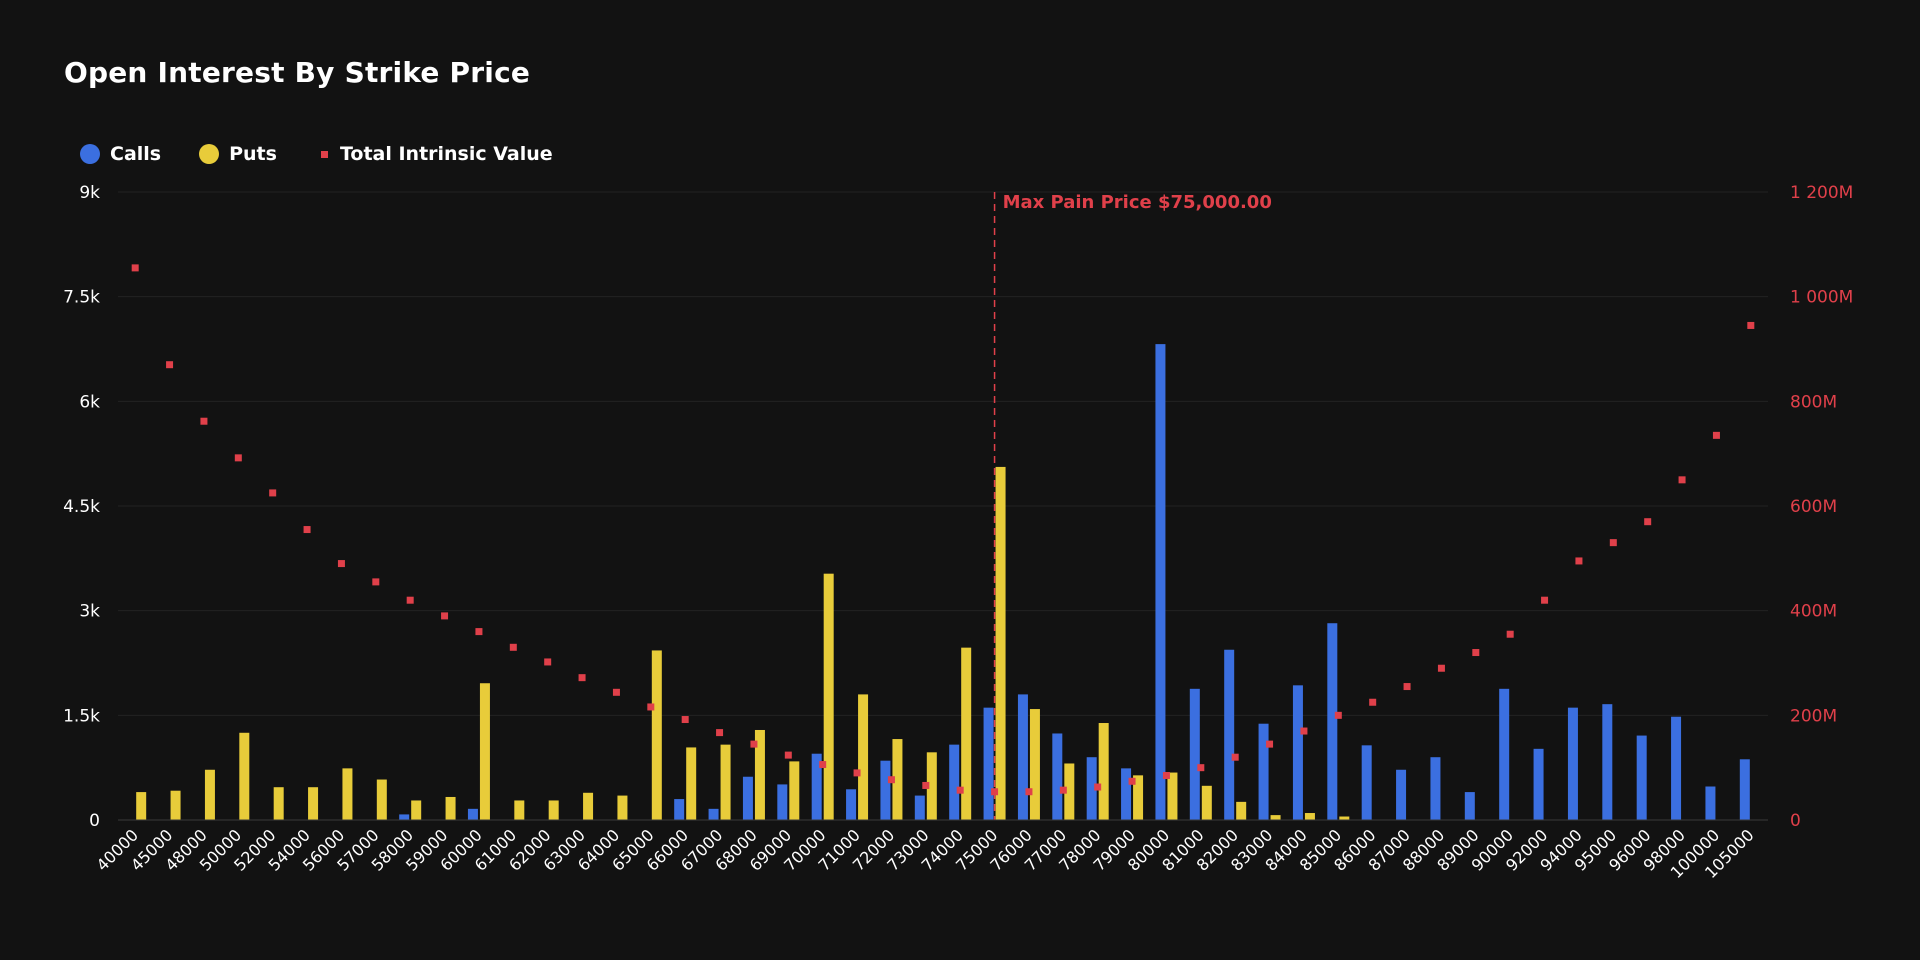 This screenshot has width=1920, height=960. What do you see at coordinates (253, 154) in the screenshot?
I see `legend-label-puts: Puts` at bounding box center [253, 154].